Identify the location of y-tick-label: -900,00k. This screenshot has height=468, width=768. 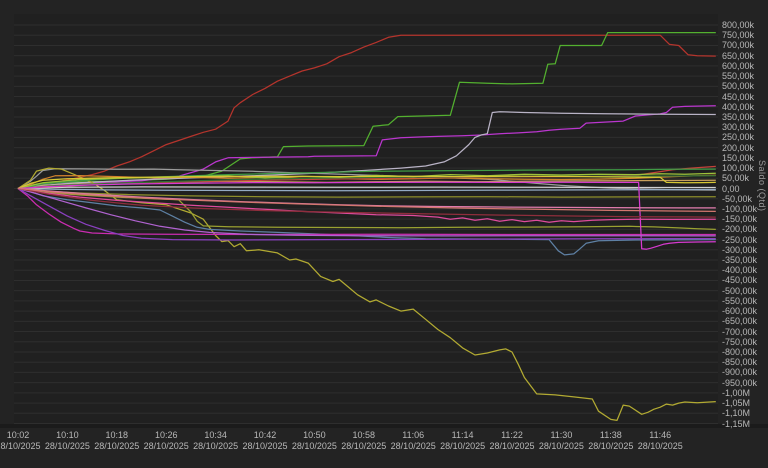
(740, 372).